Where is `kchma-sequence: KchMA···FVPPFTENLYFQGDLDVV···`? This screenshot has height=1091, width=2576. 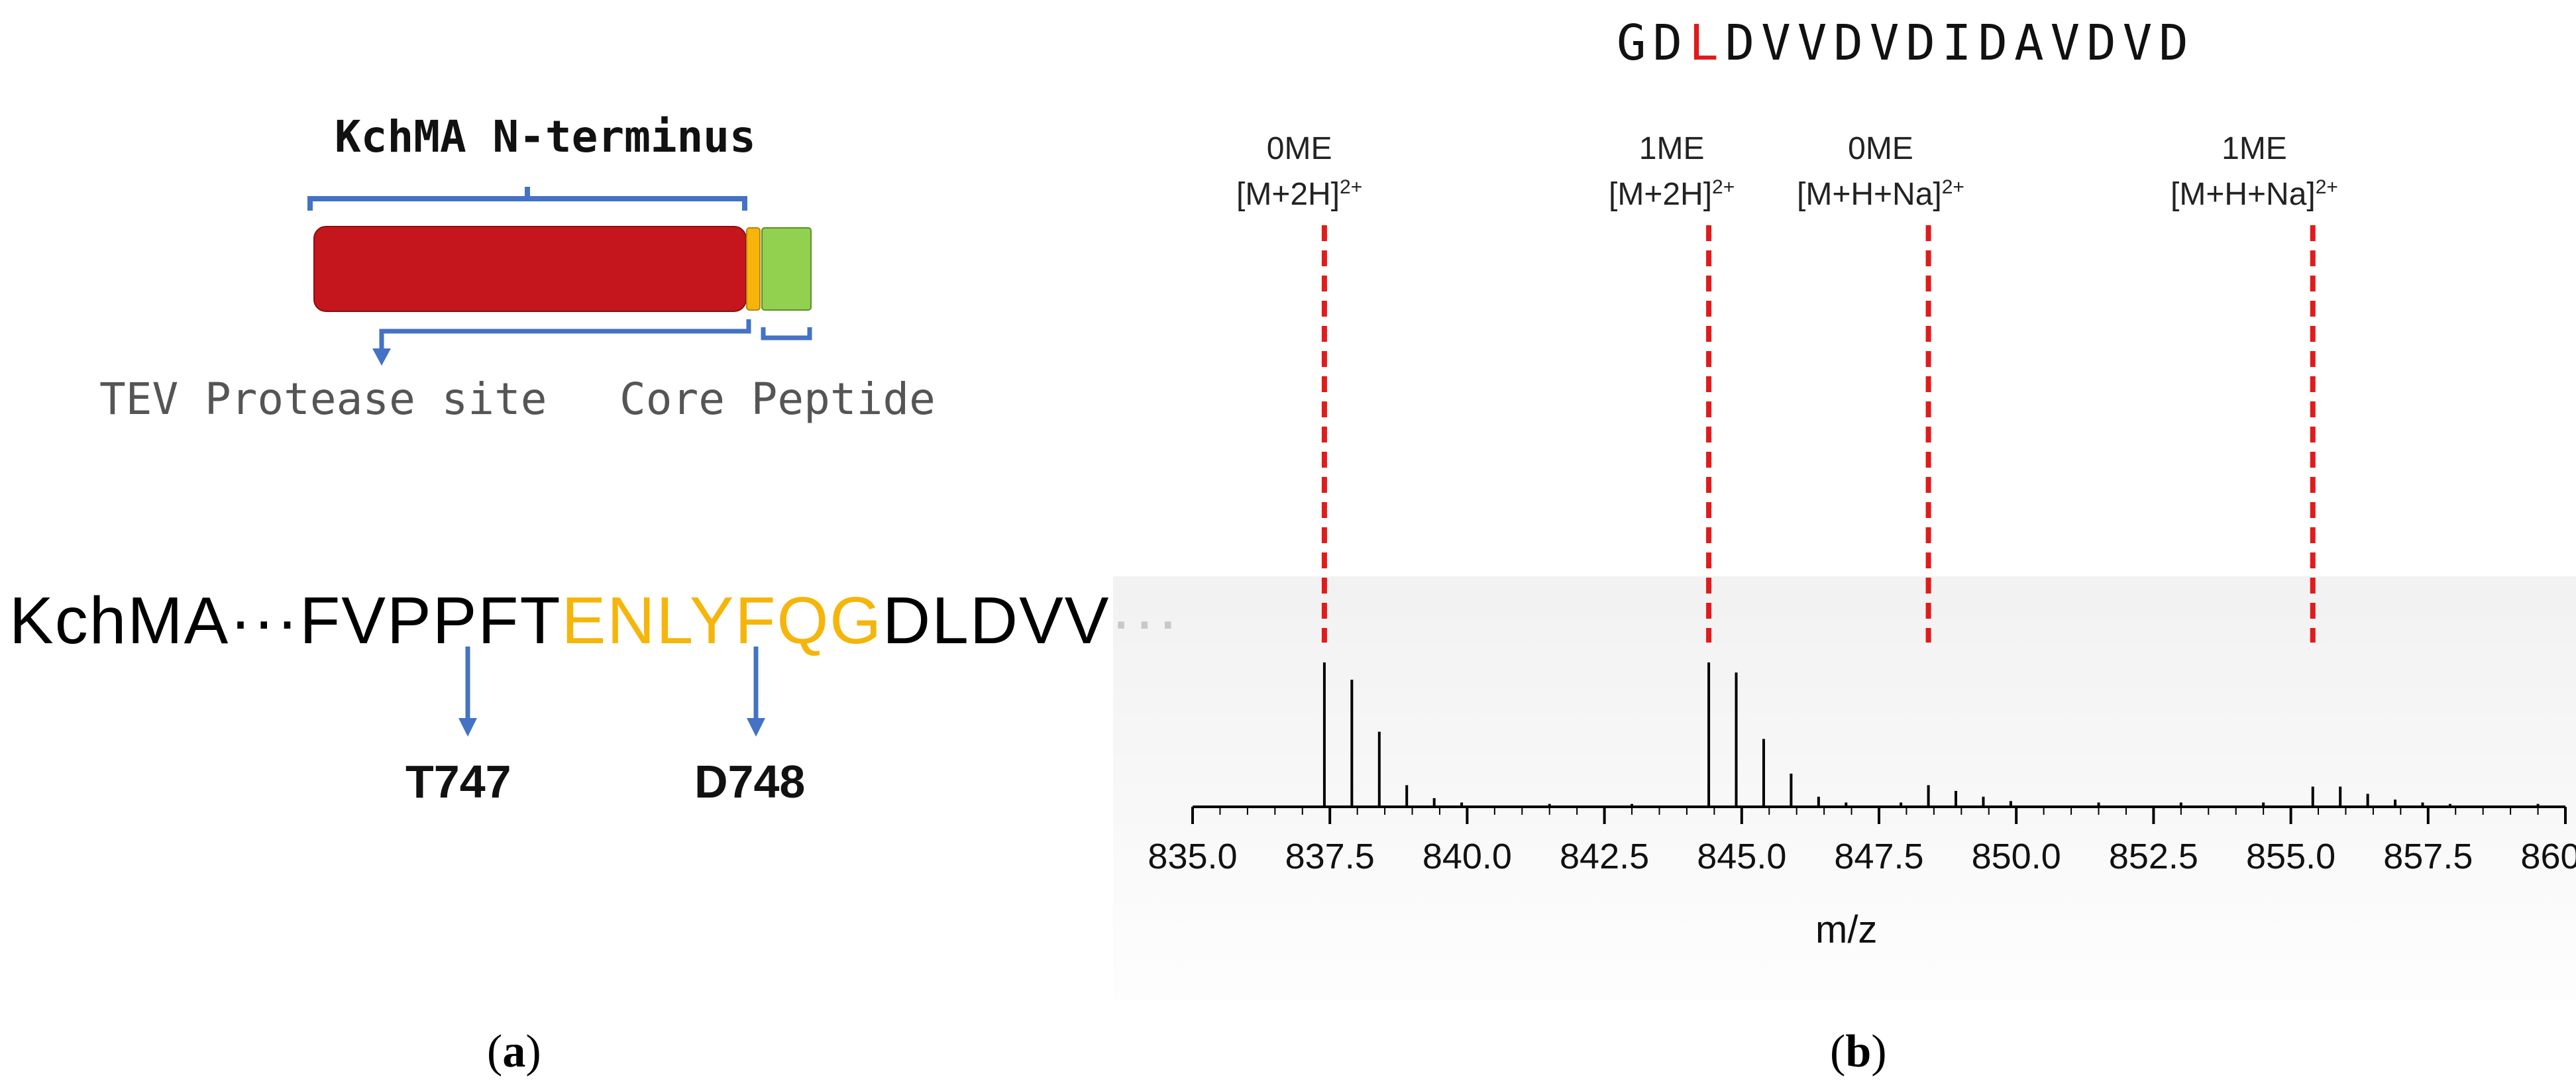
kchma-sequence: KchMA···FVPPFTENLYFQGDLDVV··· is located at coordinates (594, 621).